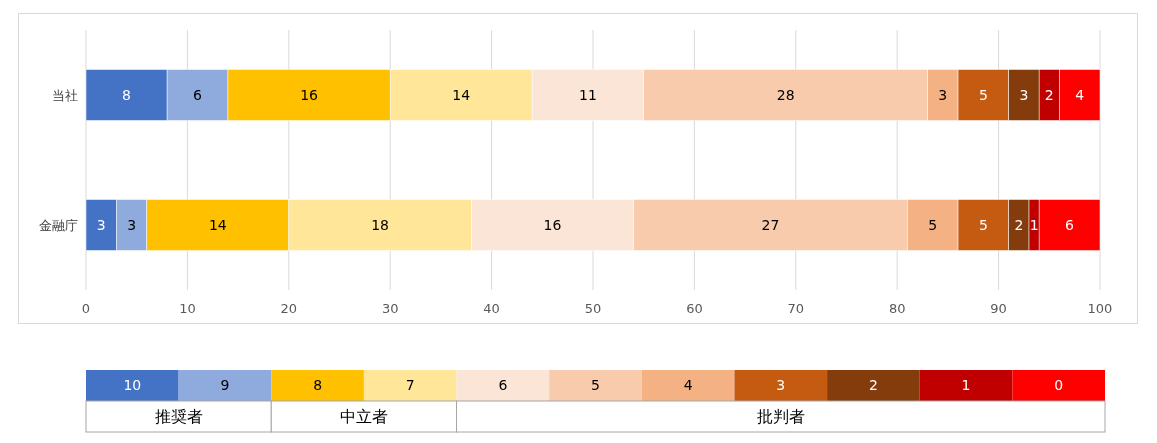 The height and width of the screenshot is (443, 1157). Describe the element at coordinates (410, 385) in the screenshot. I see `text: 7` at that location.